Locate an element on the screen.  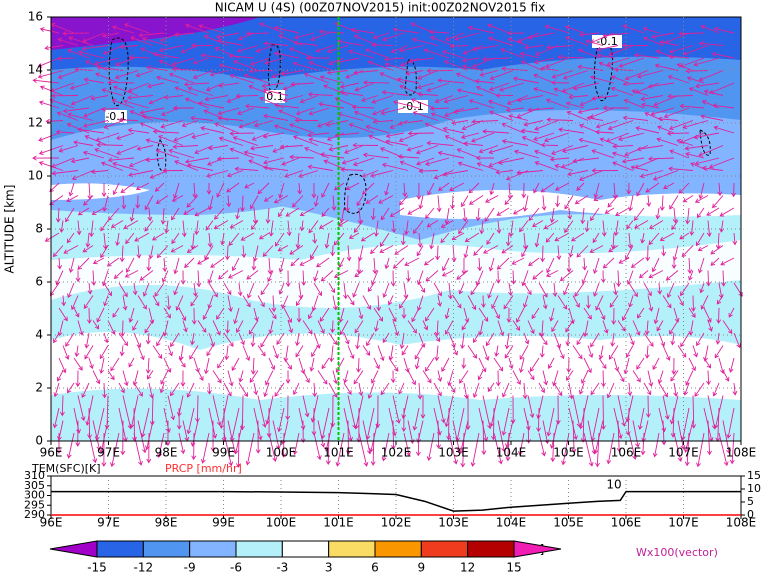
colorbar-tick-label: 12 is located at coordinates (467, 568).